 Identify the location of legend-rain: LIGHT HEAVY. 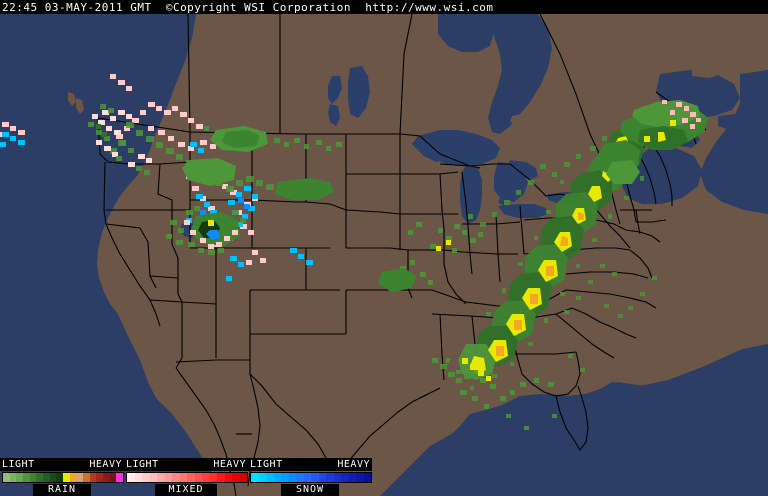
(62, 475).